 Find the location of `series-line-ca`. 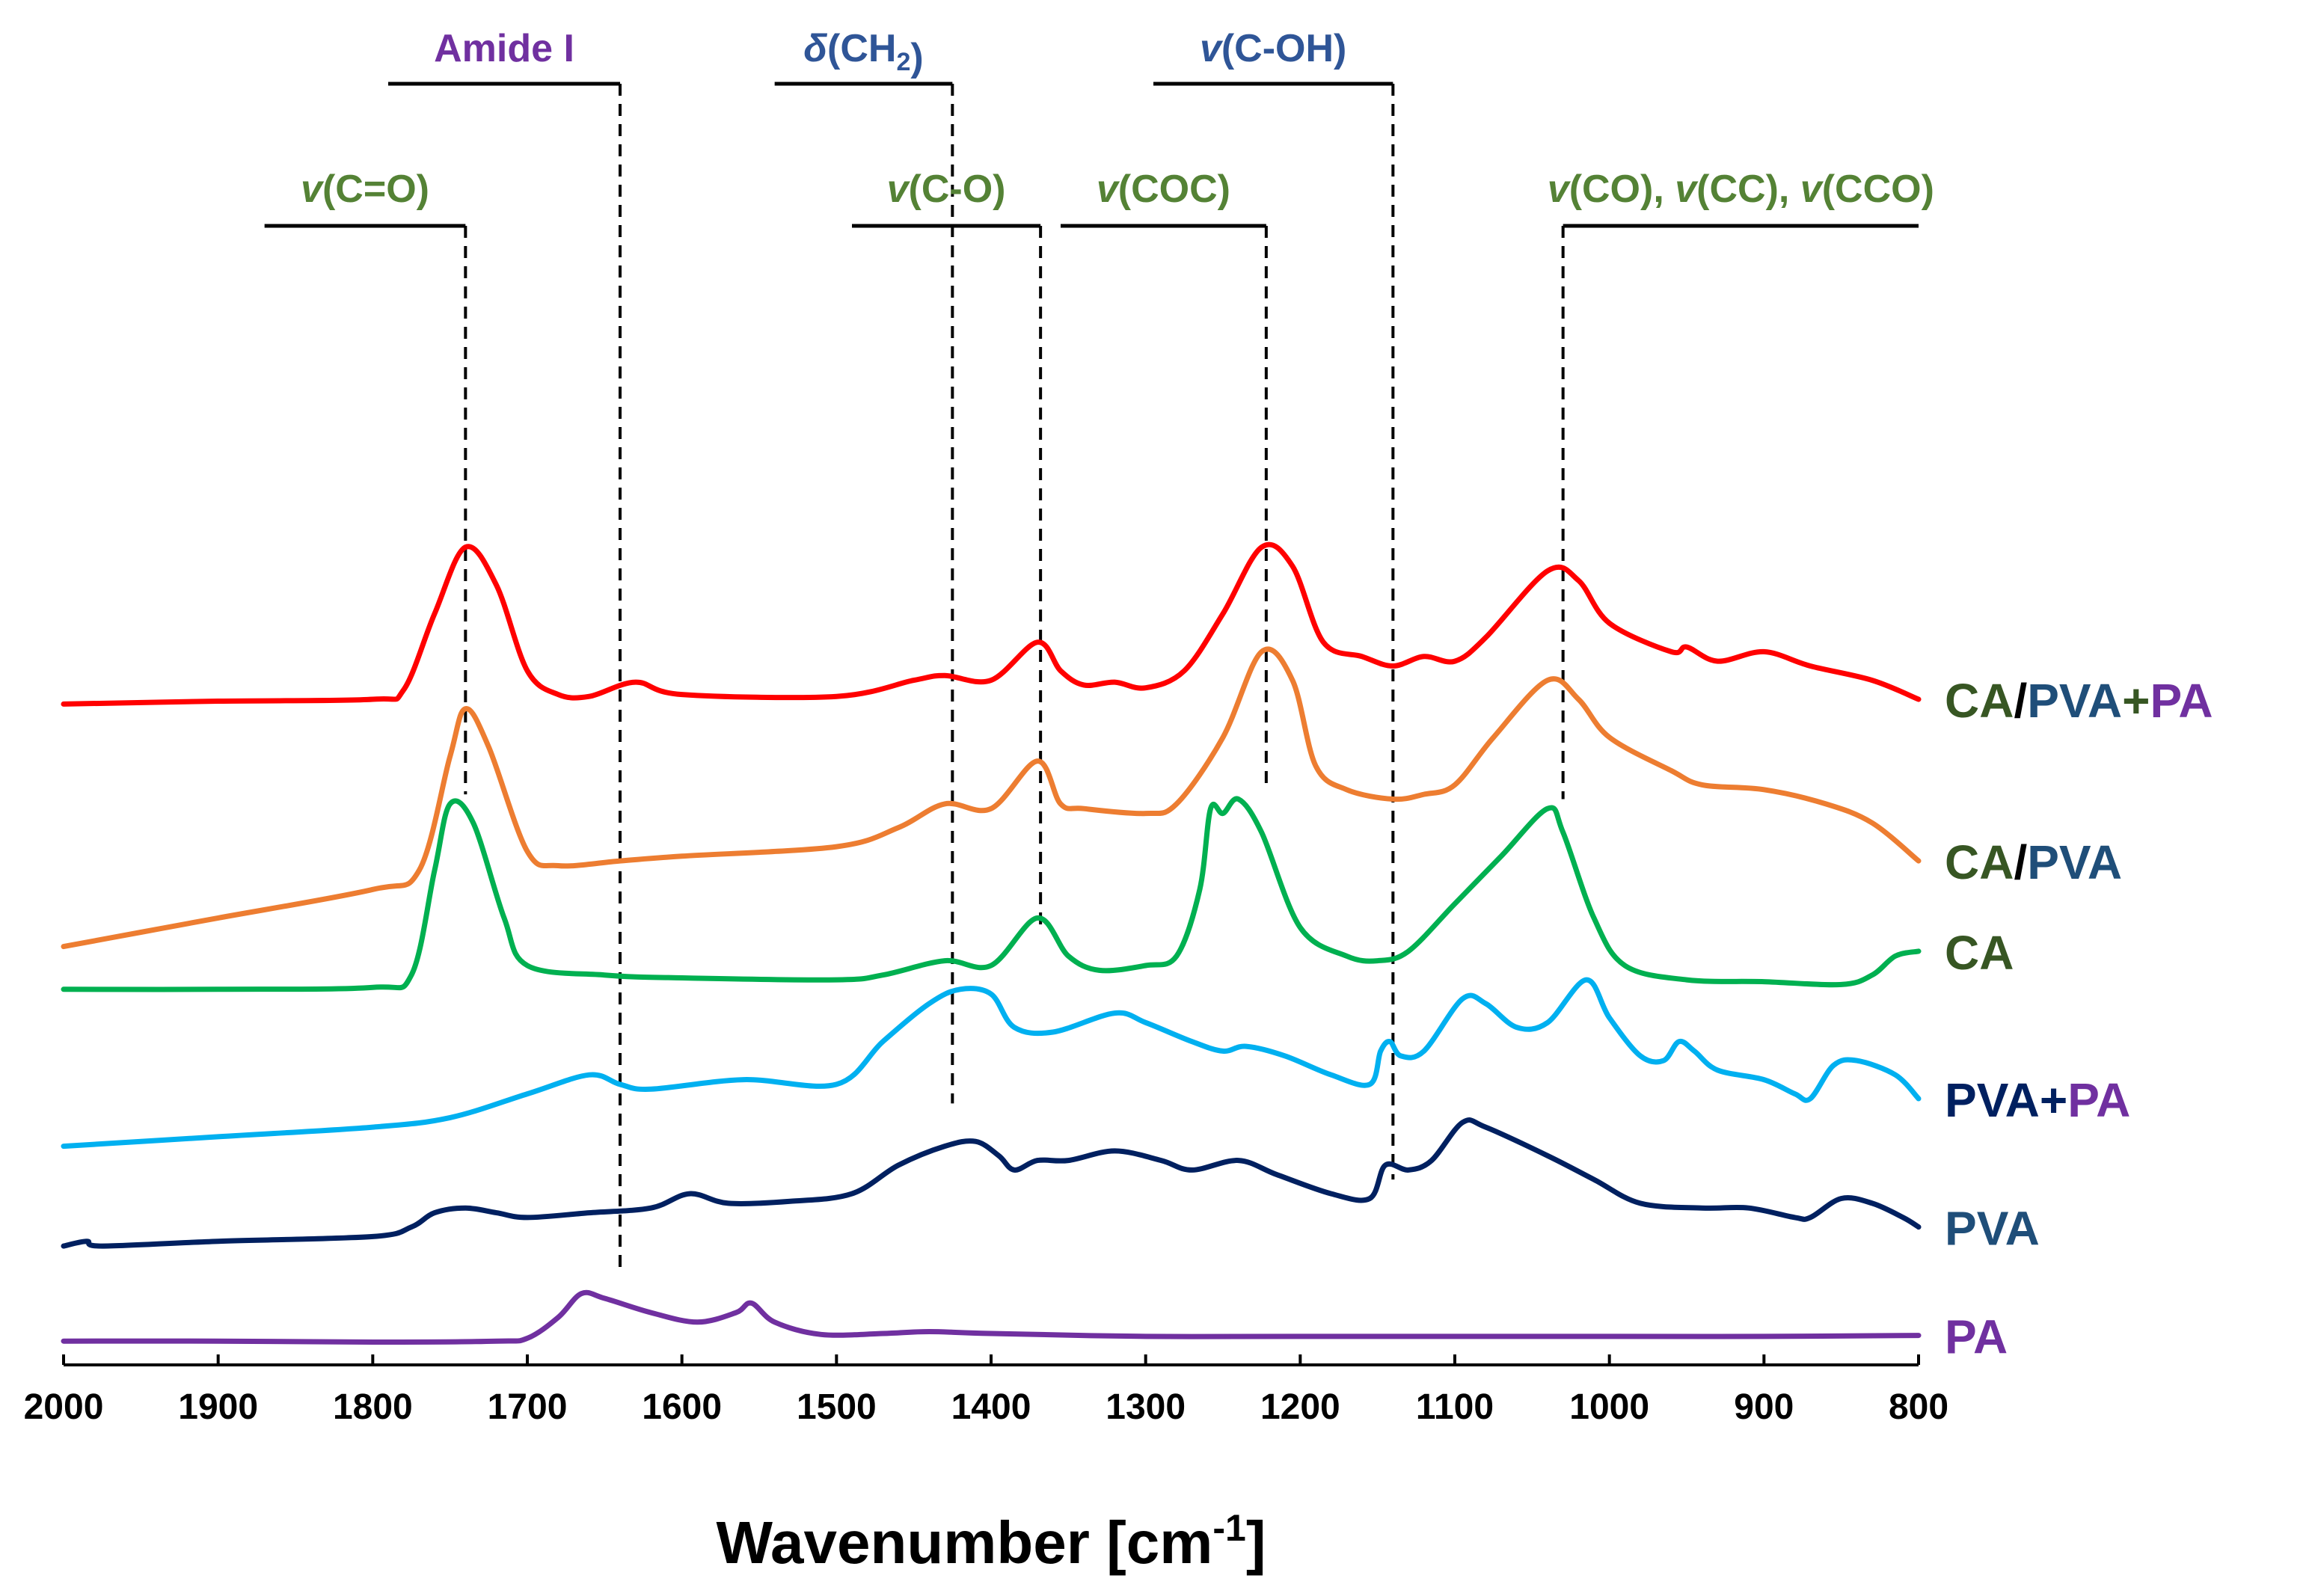

series-line-ca is located at coordinates (992, 894).